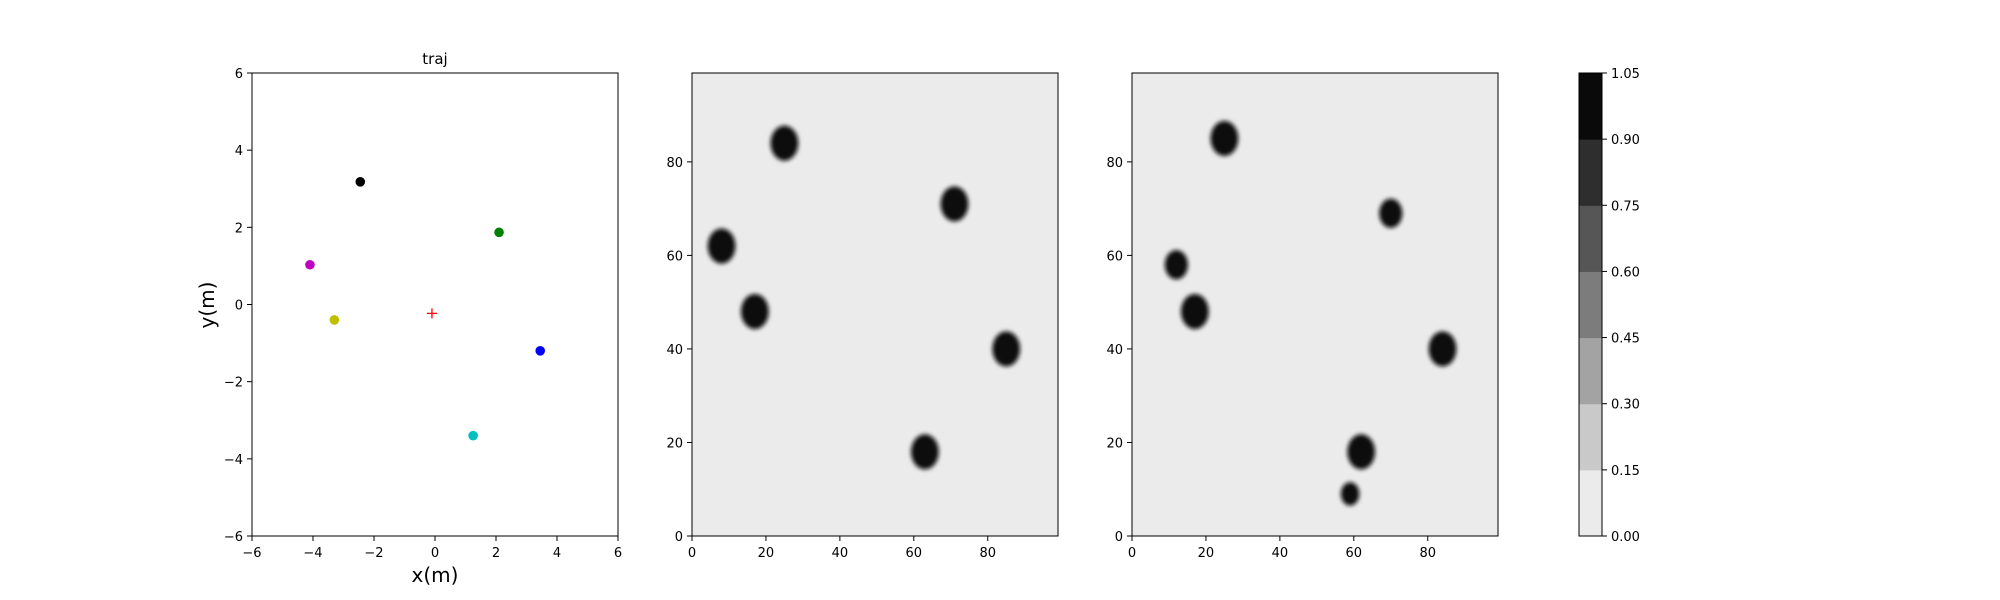 This screenshot has width=2000, height=600. Describe the element at coordinates (557, 553) in the screenshot. I see `traj-x-tick-label: 4` at that location.